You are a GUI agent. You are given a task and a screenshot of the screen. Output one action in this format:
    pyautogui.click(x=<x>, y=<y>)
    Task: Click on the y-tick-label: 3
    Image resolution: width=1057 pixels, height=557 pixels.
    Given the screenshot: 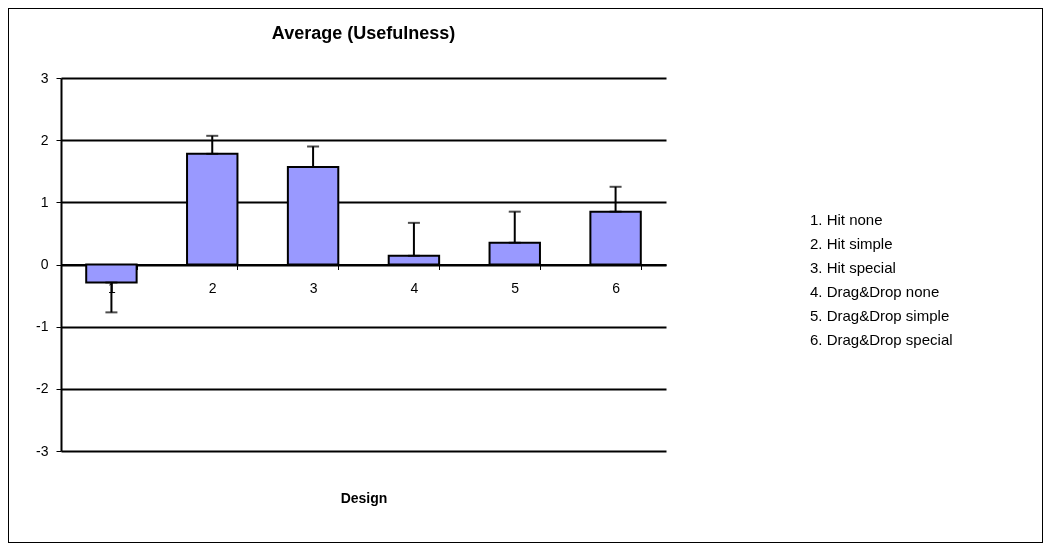 What is the action you would take?
    pyautogui.click(x=44, y=77)
    